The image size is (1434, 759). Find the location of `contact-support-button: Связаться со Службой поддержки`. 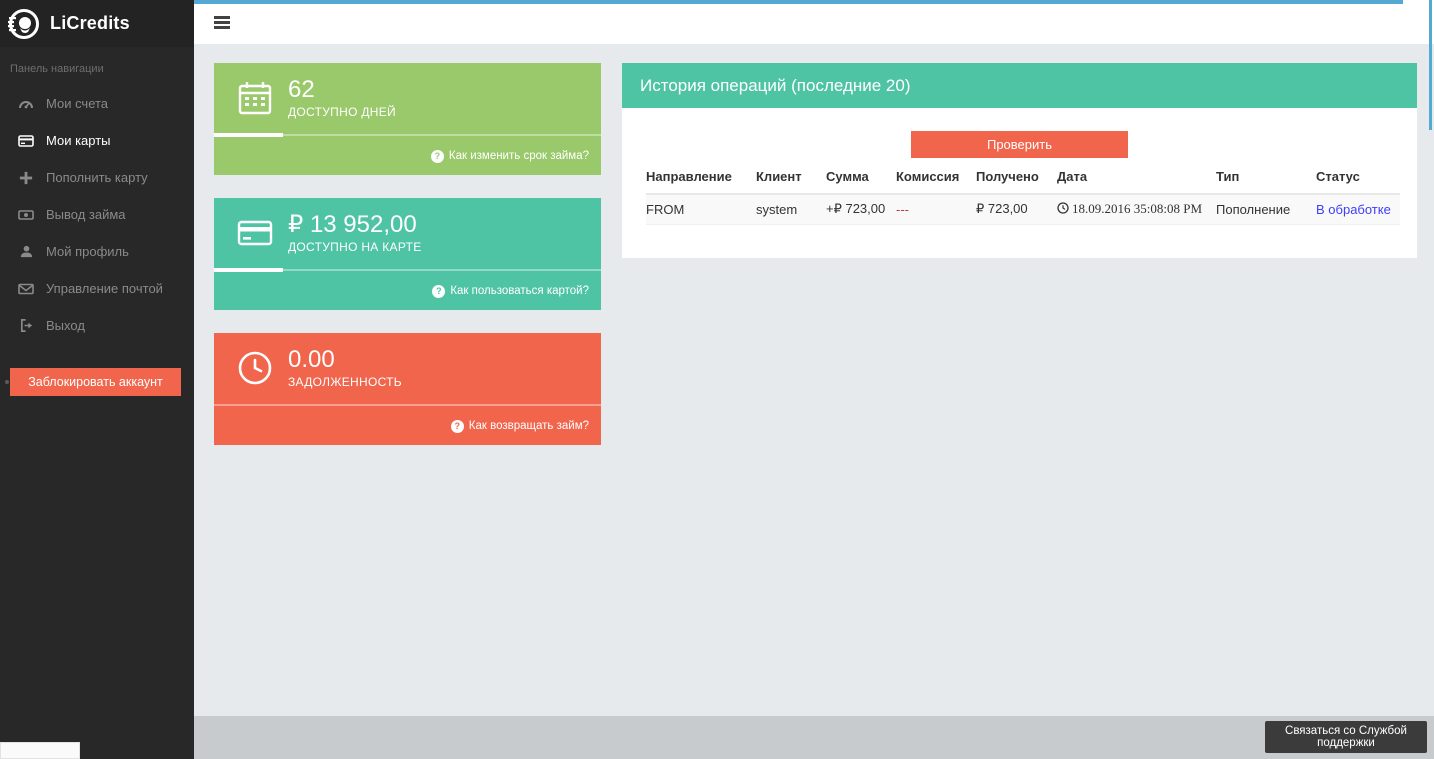

contact-support-button: Связаться со Службой поддержки is located at coordinates (1346, 737).